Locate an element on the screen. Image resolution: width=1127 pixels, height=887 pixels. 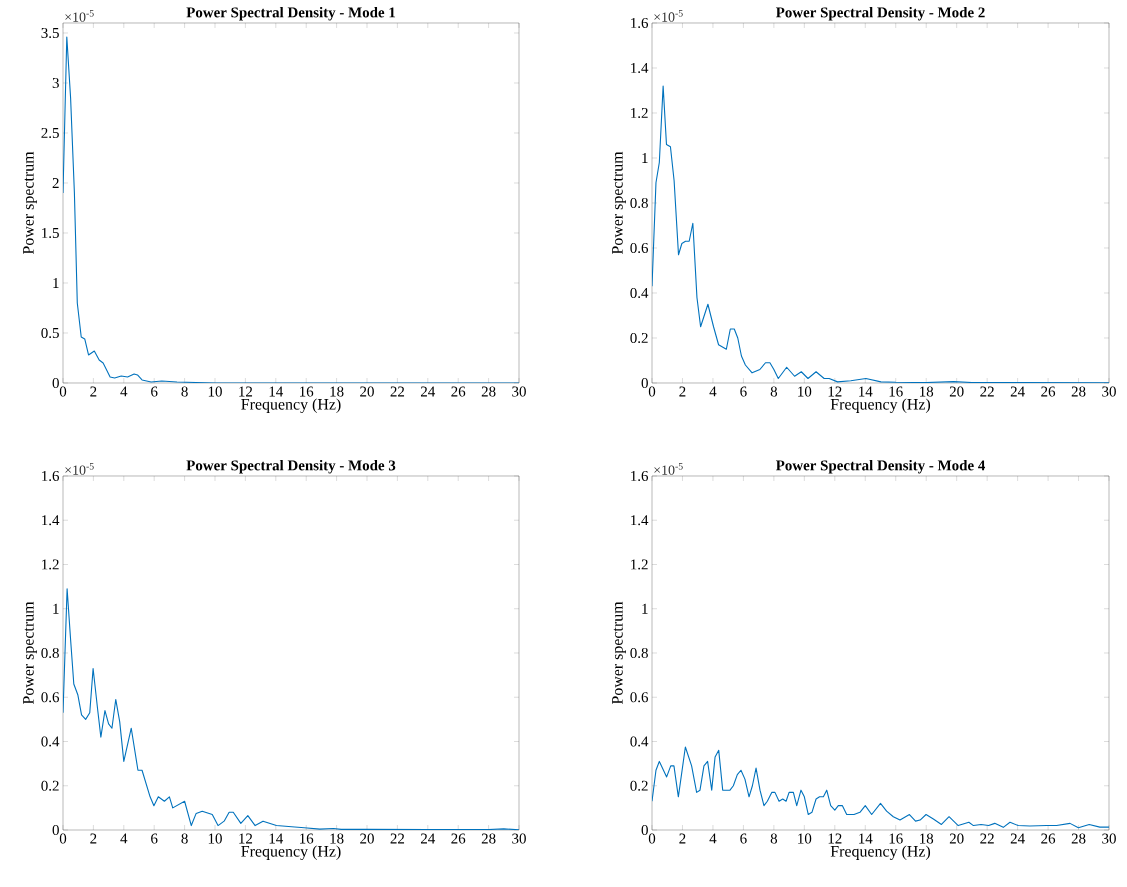
chart-title: Power Spectral Density - Mode 1 is located at coordinates (291, 13).